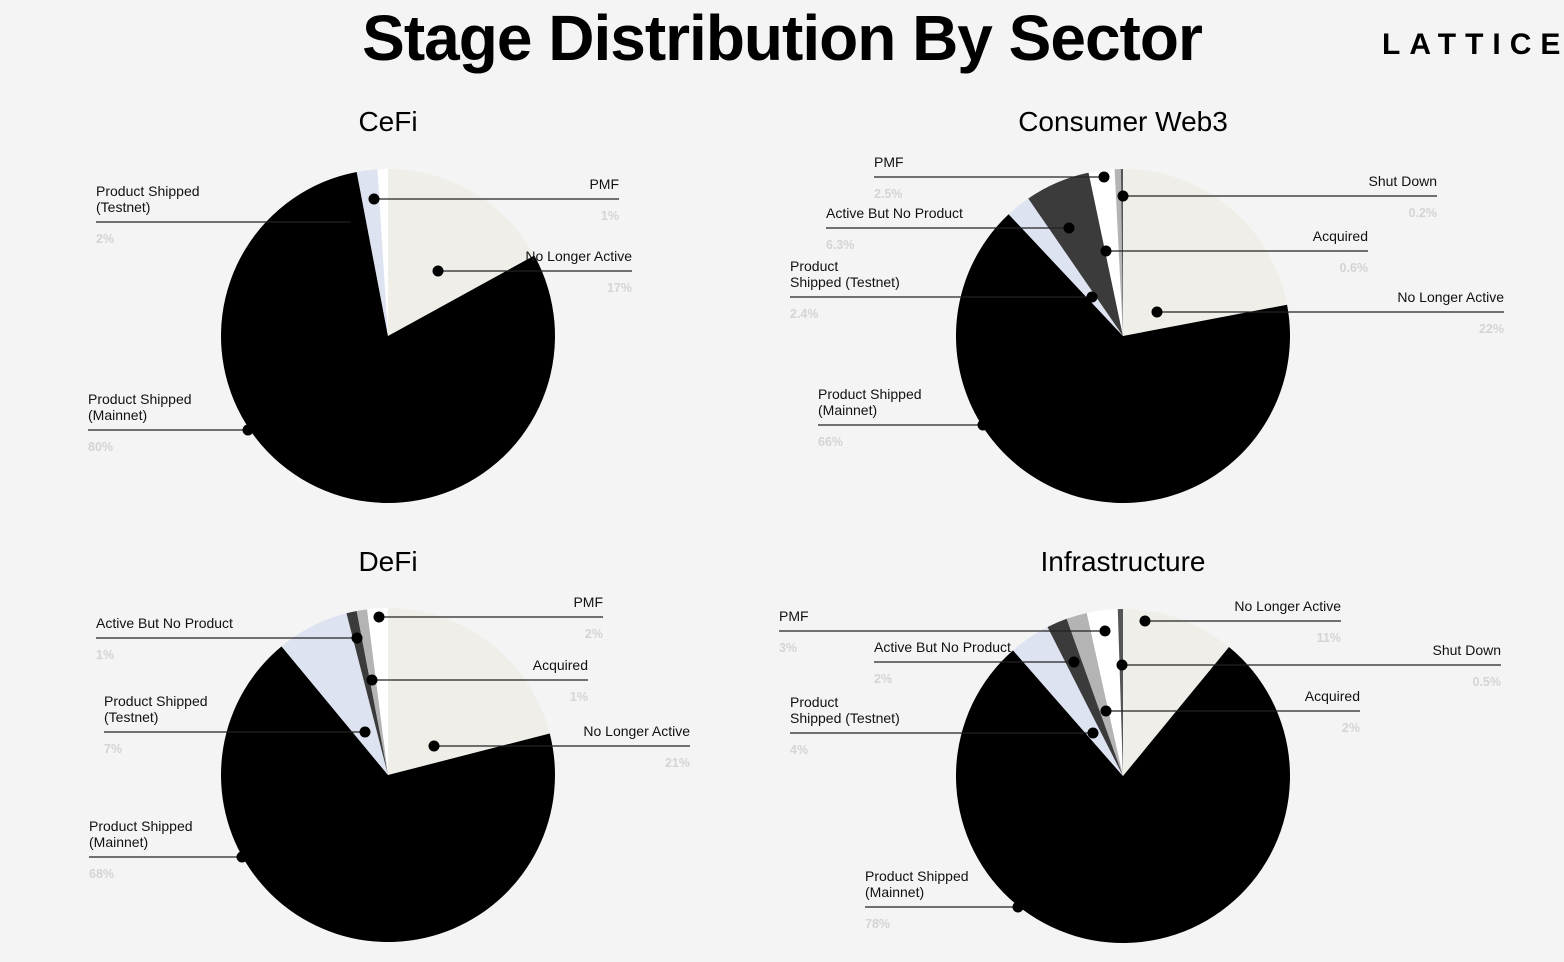 The height and width of the screenshot is (962, 1564). I want to click on slice-value-label: 2.4%, so click(804, 314).